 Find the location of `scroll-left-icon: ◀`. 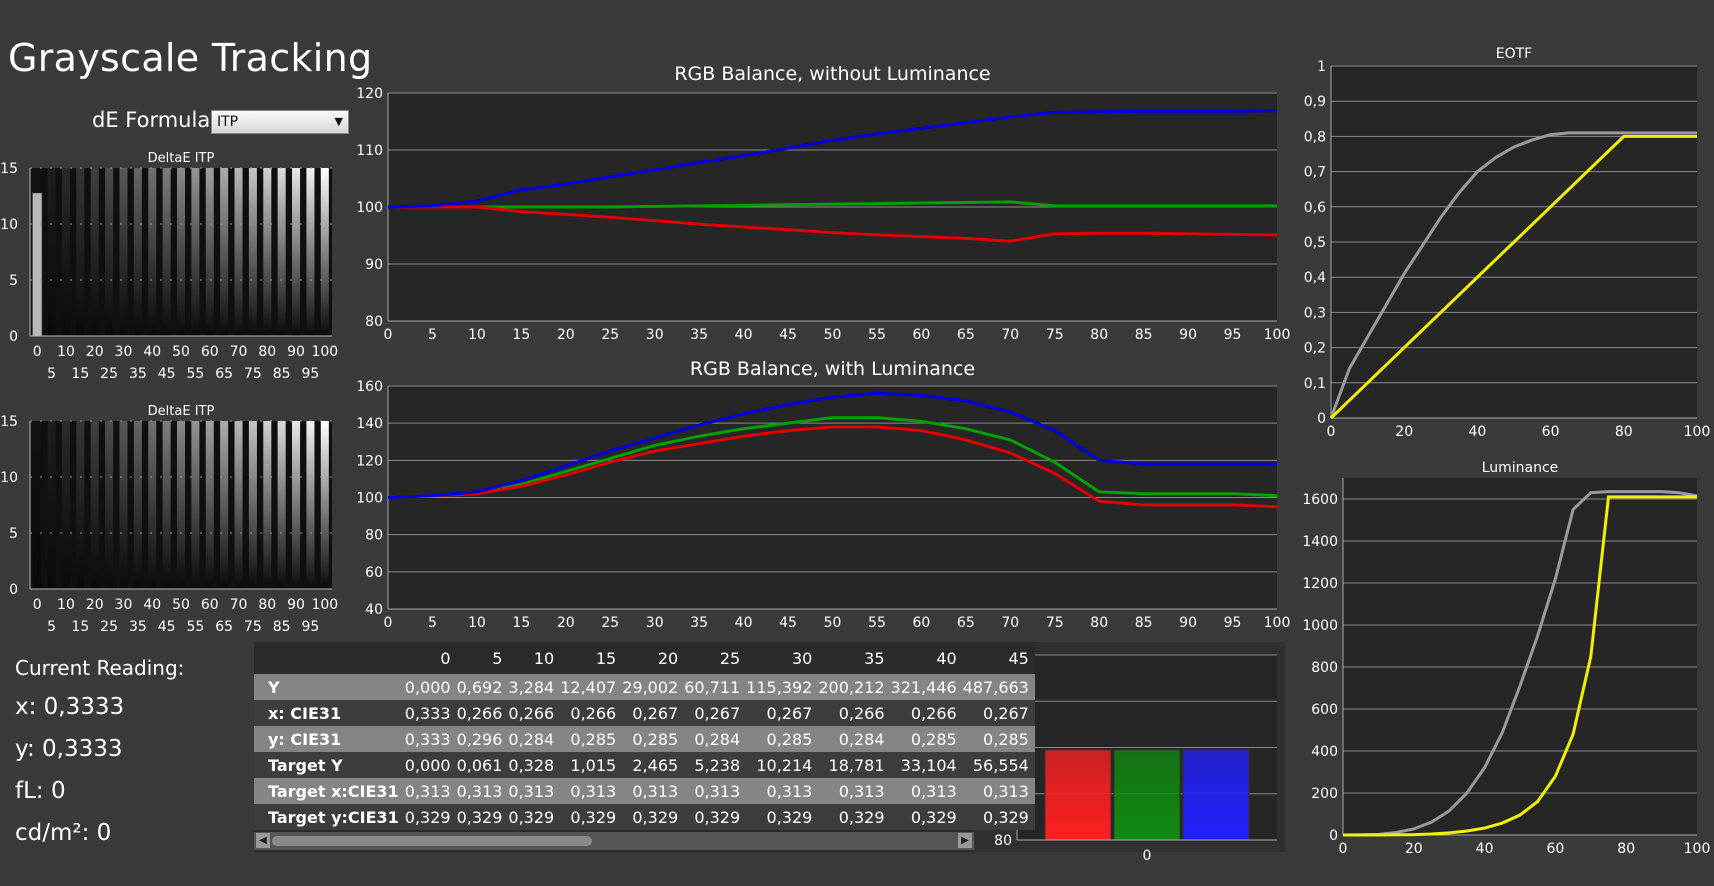

scroll-left-icon: ◀ is located at coordinates (263, 840).